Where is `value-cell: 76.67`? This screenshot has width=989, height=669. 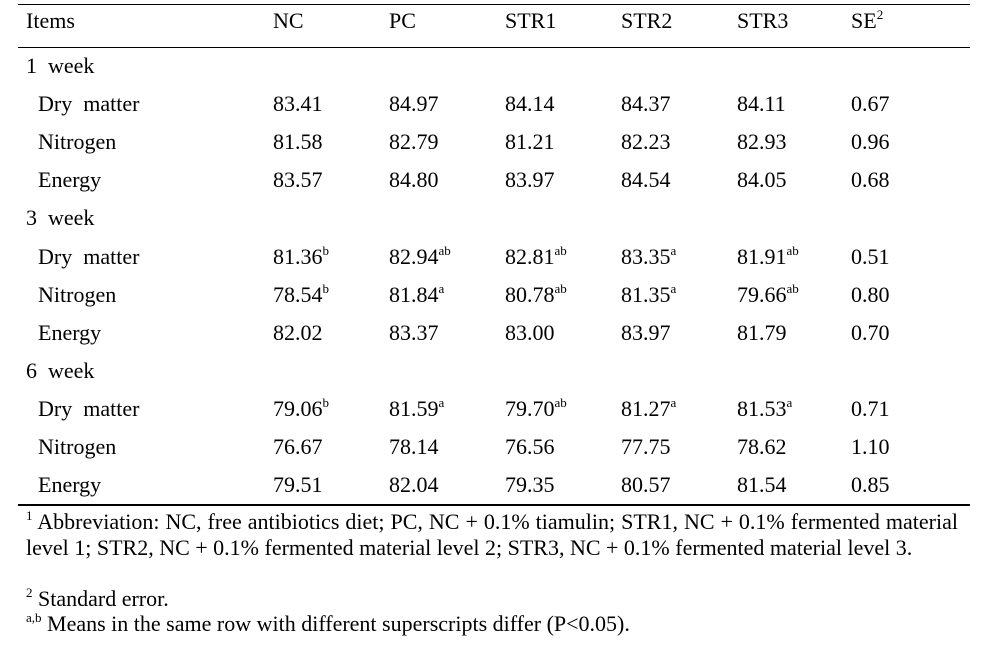 value-cell: 76.67 is located at coordinates (298, 447).